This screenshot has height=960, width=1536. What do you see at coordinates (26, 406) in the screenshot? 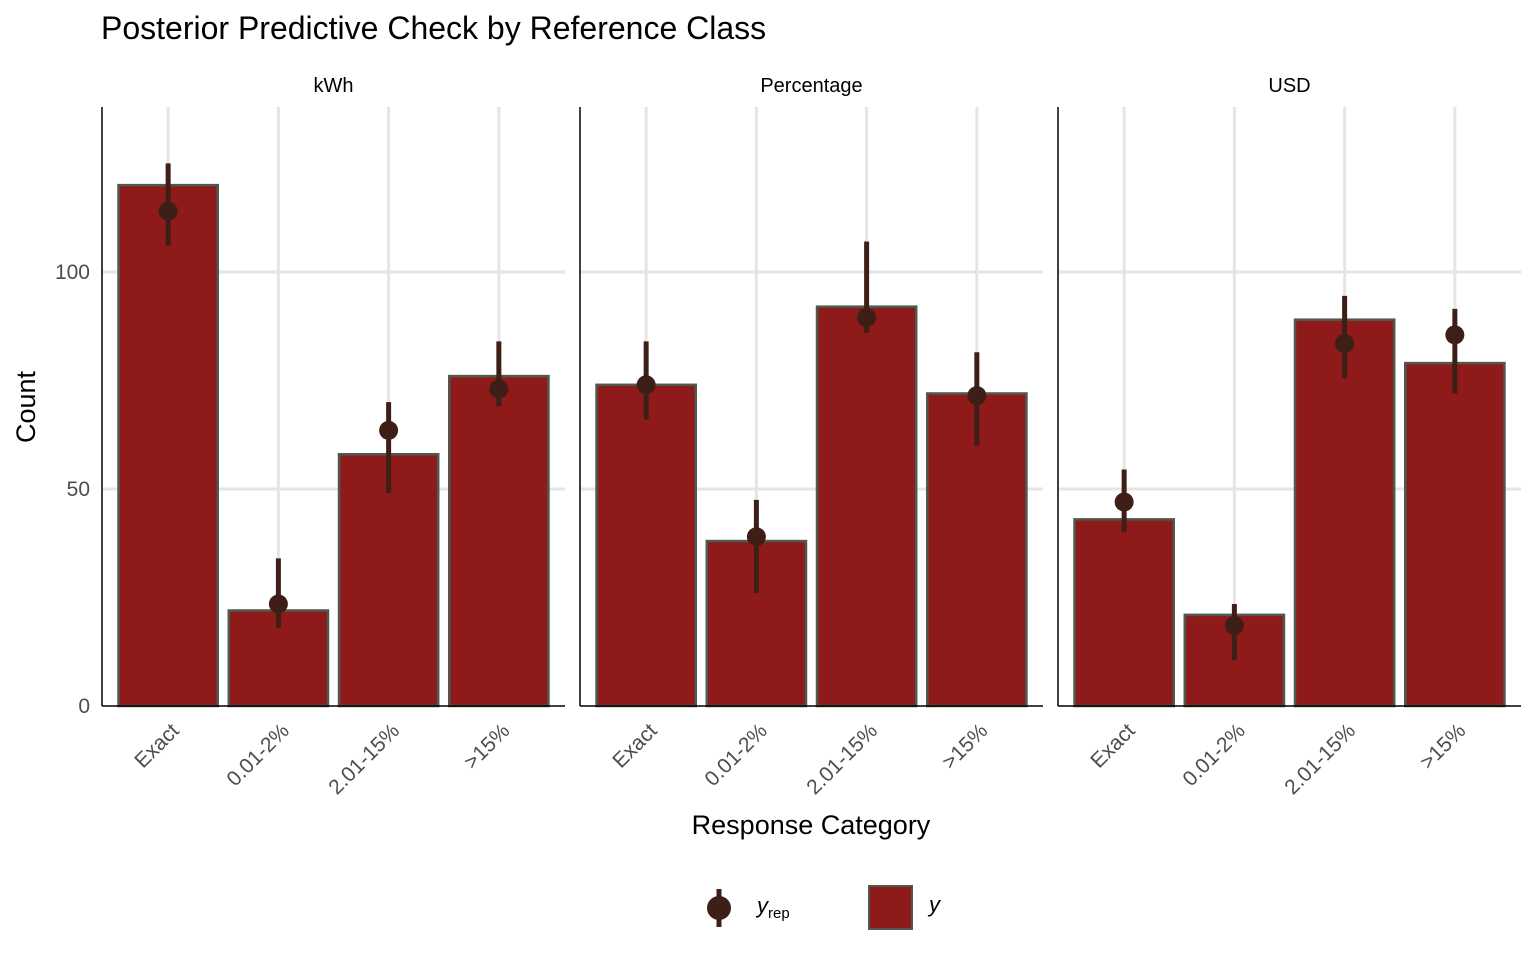
I see `y-axis-label: Count` at bounding box center [26, 406].